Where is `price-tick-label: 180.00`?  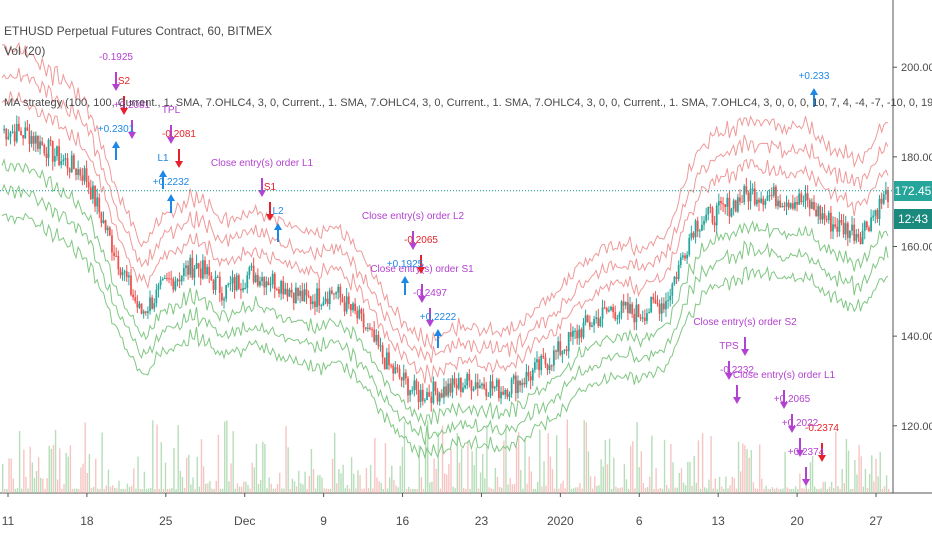
price-tick-label: 180.00 is located at coordinates (916, 158).